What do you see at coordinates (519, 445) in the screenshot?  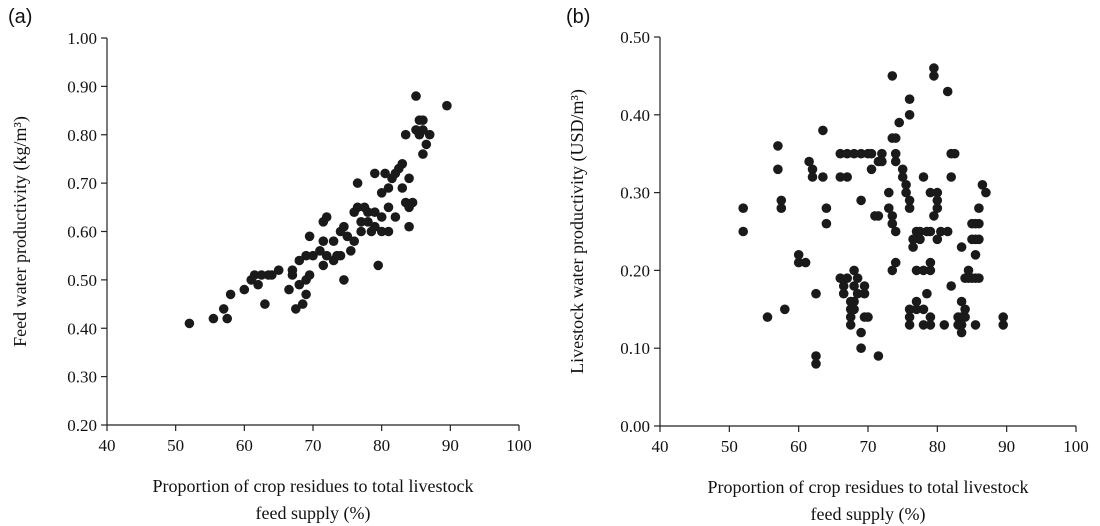 I see `x-tick-label: 100` at bounding box center [519, 445].